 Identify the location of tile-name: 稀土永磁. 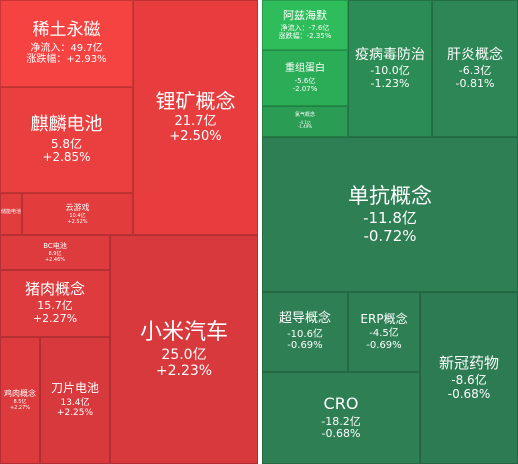
(66, 30).